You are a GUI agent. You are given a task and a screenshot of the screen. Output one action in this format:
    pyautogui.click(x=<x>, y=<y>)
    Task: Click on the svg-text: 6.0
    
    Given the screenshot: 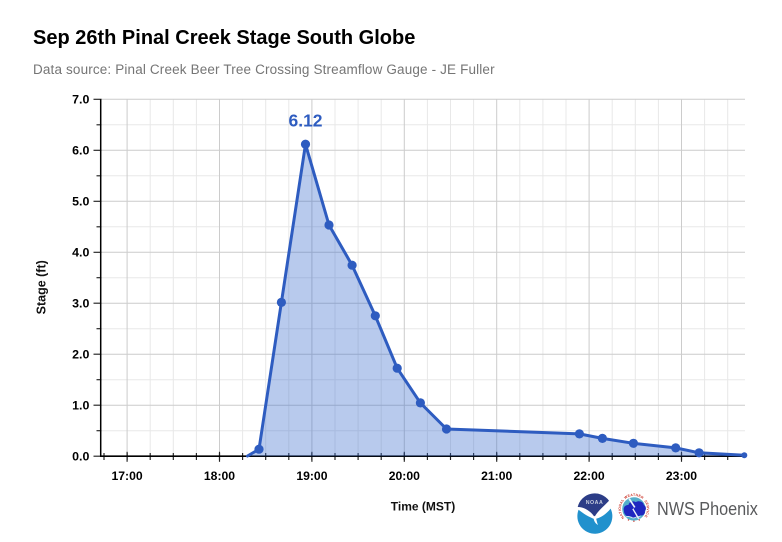 What is the action you would take?
    pyautogui.click(x=80, y=151)
    